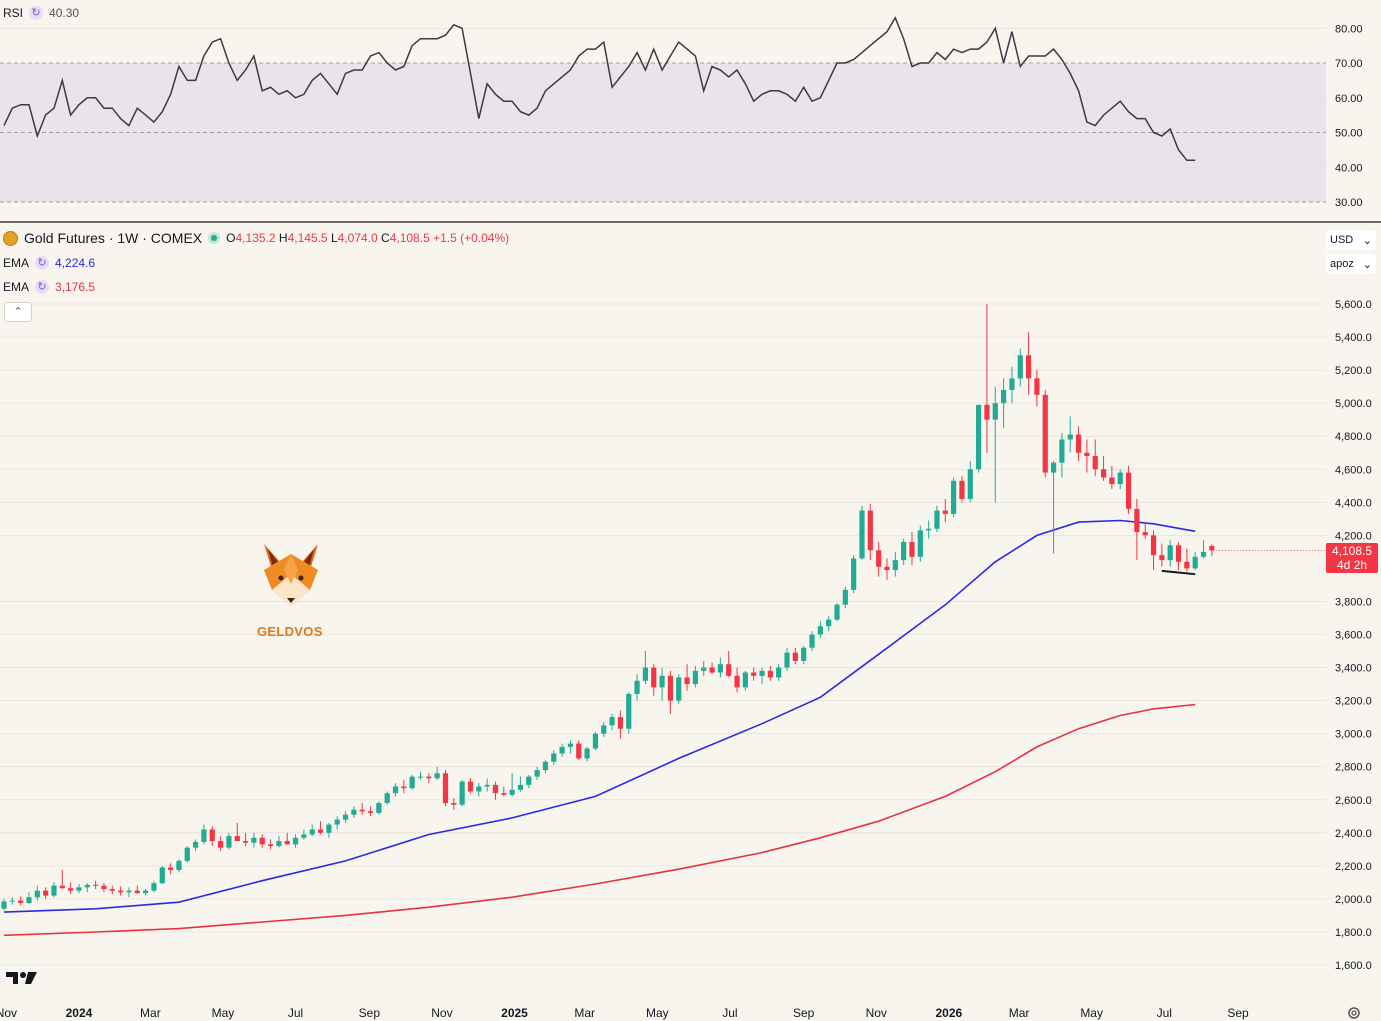 Image resolution: width=1381 pixels, height=1021 pixels. I want to click on symbol-title: Gold Futures · 1W · COMEX, so click(113, 238).